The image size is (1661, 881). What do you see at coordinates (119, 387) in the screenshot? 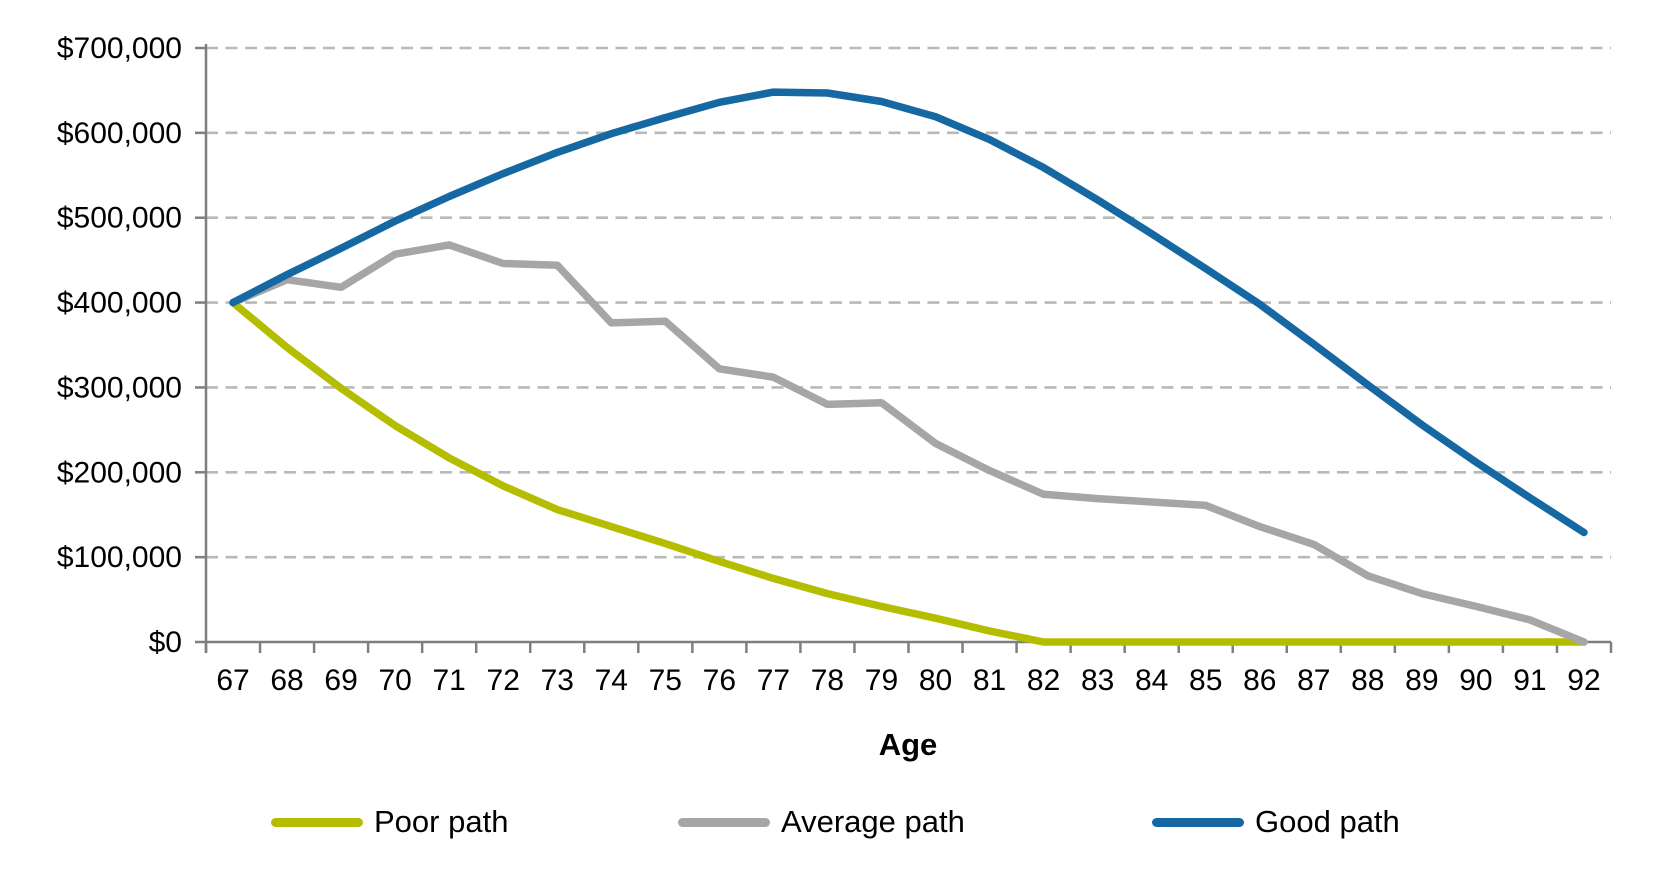
I see `svg-text: $300,000` at bounding box center [119, 387].